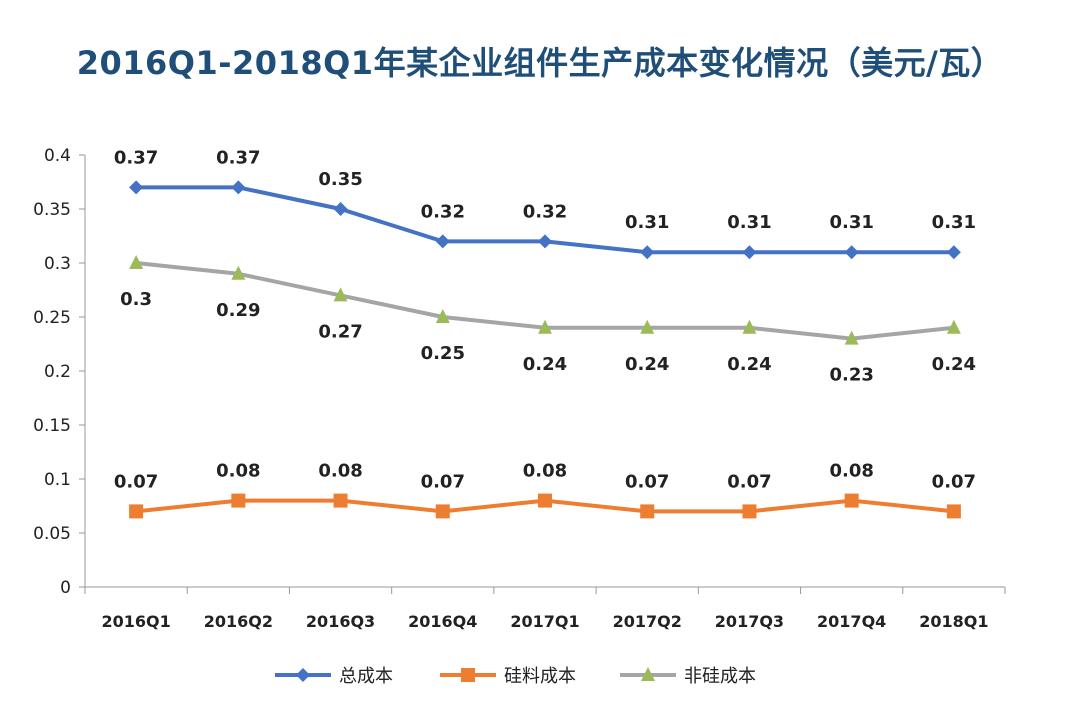 The width and height of the screenshot is (1080, 709). I want to click on y-tick-label: 0.1, so click(57, 480).